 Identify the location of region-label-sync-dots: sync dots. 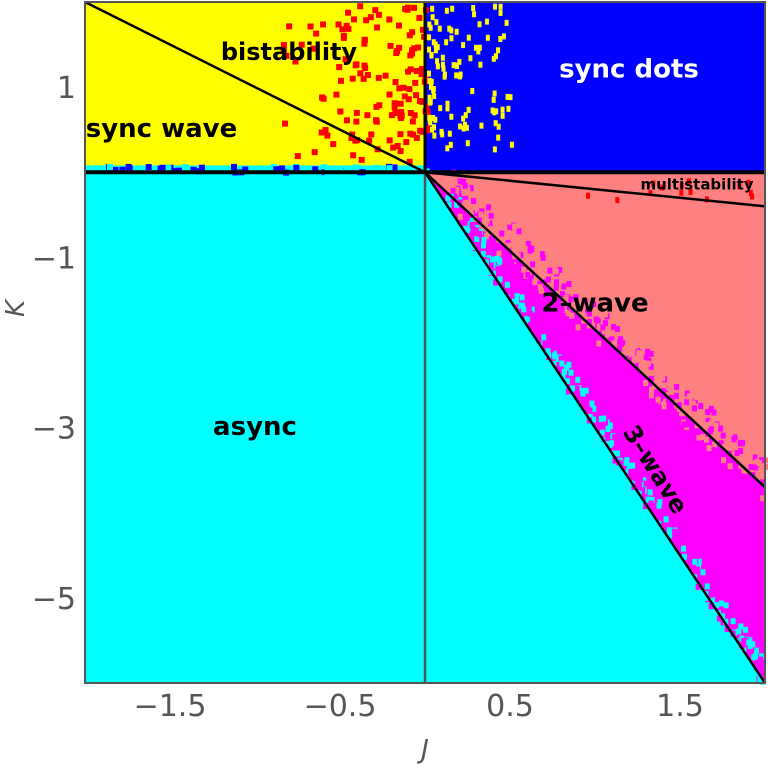
(629, 70).